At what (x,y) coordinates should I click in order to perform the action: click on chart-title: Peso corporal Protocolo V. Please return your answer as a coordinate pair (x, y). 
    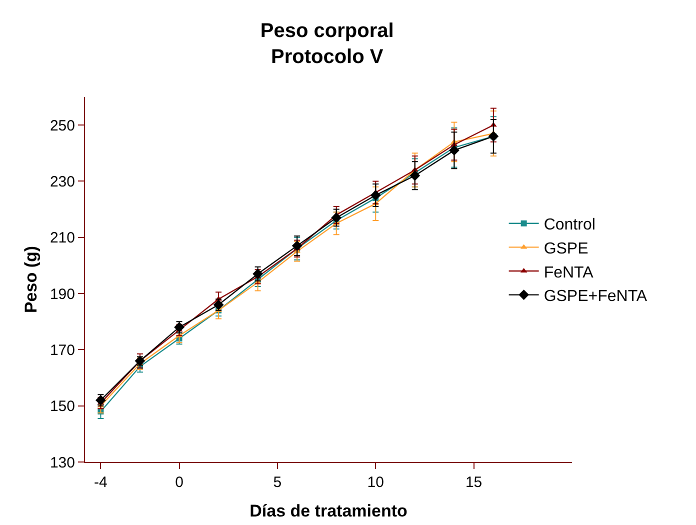
    Looking at the image, I should click on (327, 44).